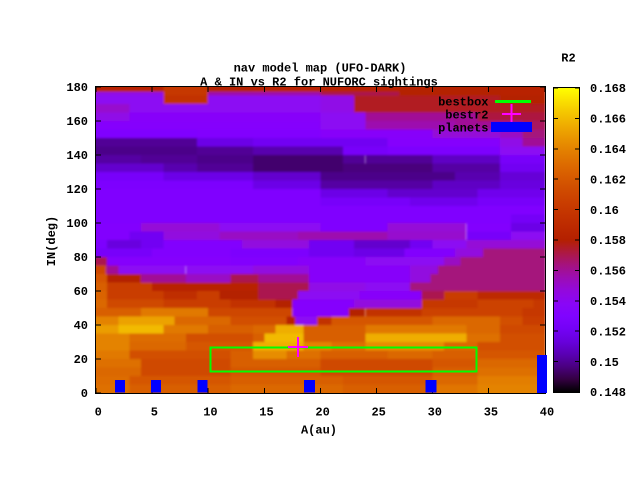 The image size is (640, 485). What do you see at coordinates (266, 412) in the screenshot?
I see `svg-text: 15` at bounding box center [266, 412].